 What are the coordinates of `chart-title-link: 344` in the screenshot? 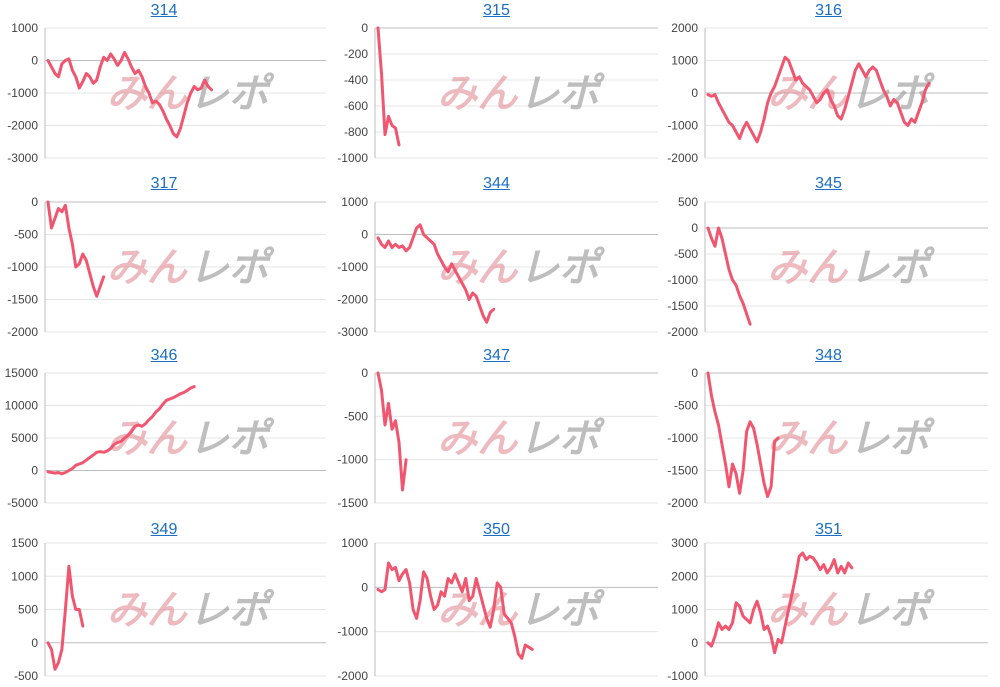 It's located at (496, 183).